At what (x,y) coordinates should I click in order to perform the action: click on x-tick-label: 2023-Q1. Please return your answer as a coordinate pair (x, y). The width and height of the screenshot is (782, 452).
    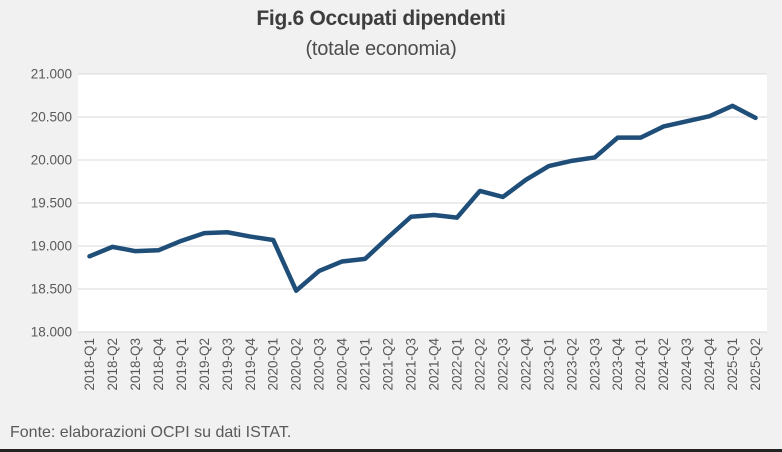
    Looking at the image, I should click on (548, 364).